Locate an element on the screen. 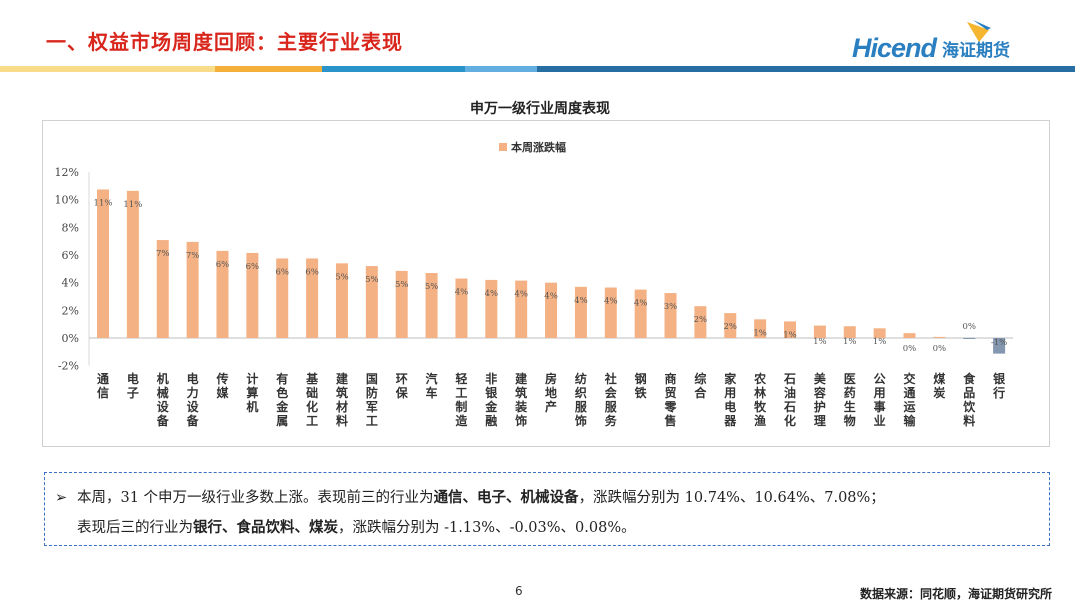 This screenshot has height=607, width=1080. category-label: 金 is located at coordinates (491, 406).